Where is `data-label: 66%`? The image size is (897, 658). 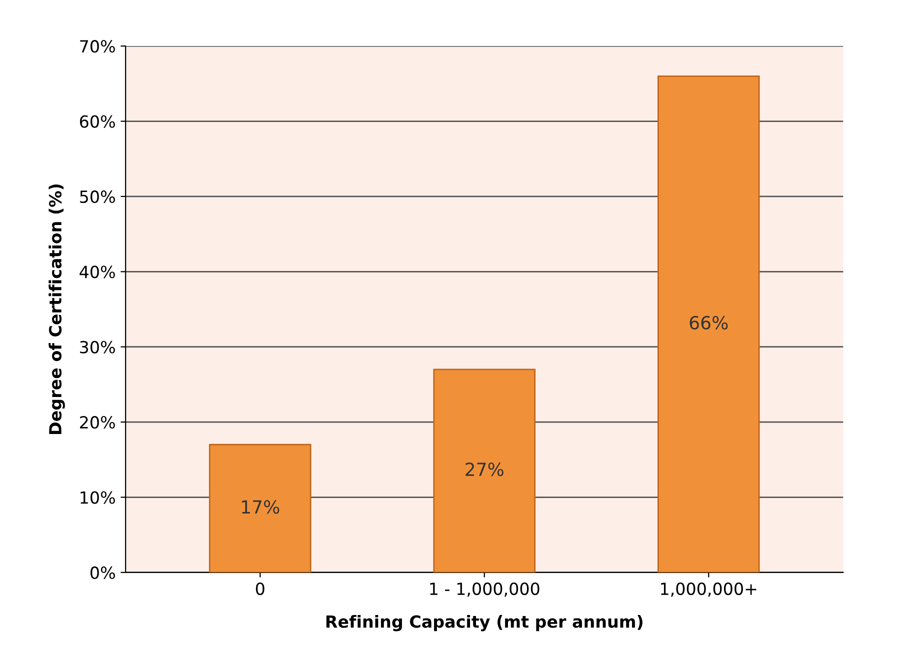 data-label: 66% is located at coordinates (709, 323).